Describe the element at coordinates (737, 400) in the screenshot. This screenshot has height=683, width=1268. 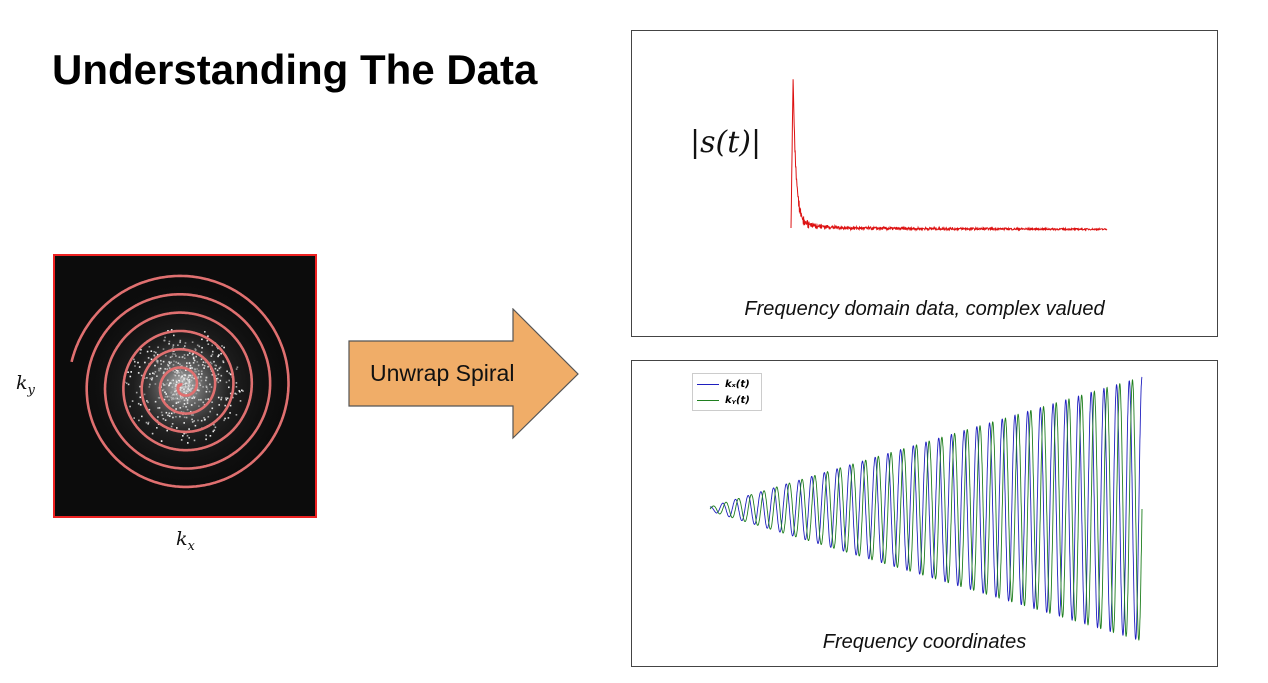
I see `legend-label-ky: kᵧ(t)` at that location.